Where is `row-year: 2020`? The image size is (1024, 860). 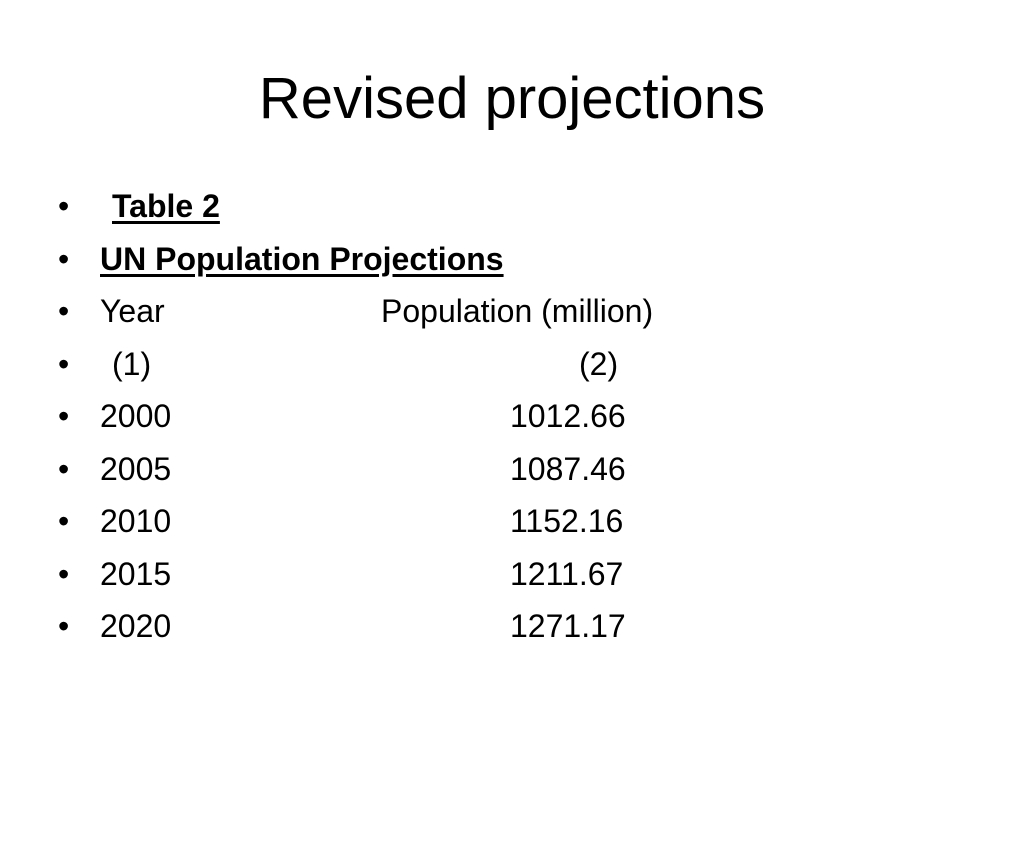
row-year: 2020 is located at coordinates (136, 626).